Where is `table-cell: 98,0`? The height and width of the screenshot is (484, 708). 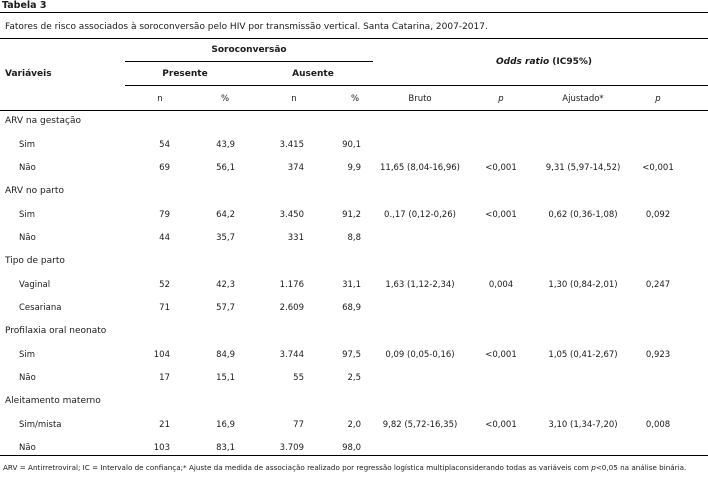 table-cell: 98,0 is located at coordinates (351, 448).